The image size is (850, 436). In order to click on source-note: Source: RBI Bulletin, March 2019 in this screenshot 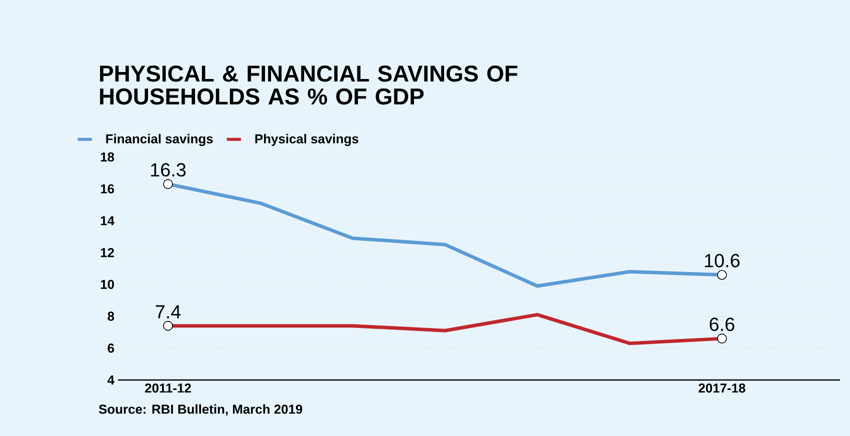, I will do `click(200, 410)`.